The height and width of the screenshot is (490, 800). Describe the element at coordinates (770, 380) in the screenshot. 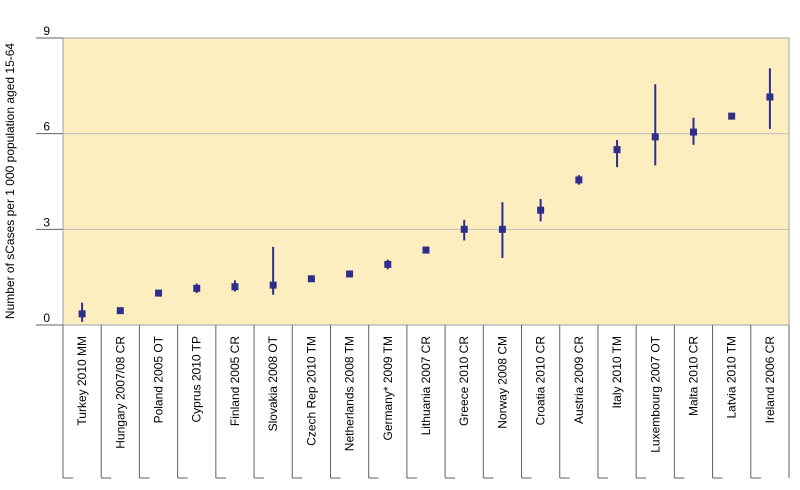

I see `x-tick-label: Ireland 2006 CR` at that location.